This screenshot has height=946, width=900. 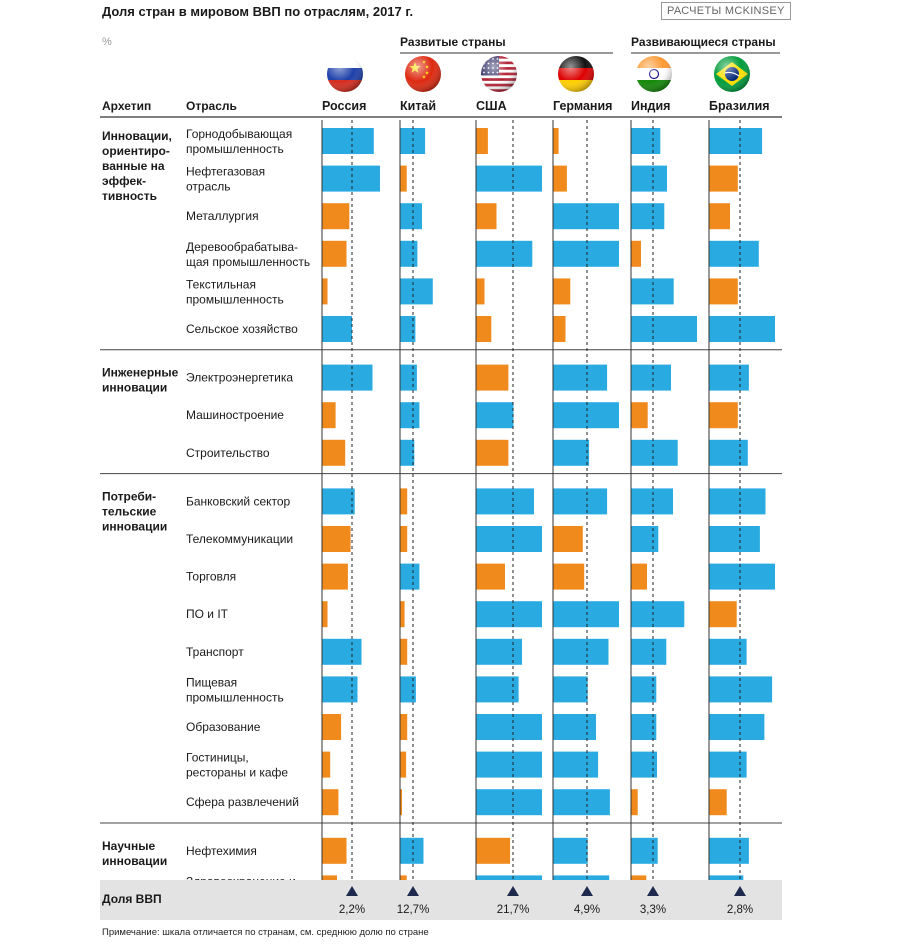 What do you see at coordinates (653, 910) in the screenshot?
I see `gdp-share-label: 3,3%` at bounding box center [653, 910].